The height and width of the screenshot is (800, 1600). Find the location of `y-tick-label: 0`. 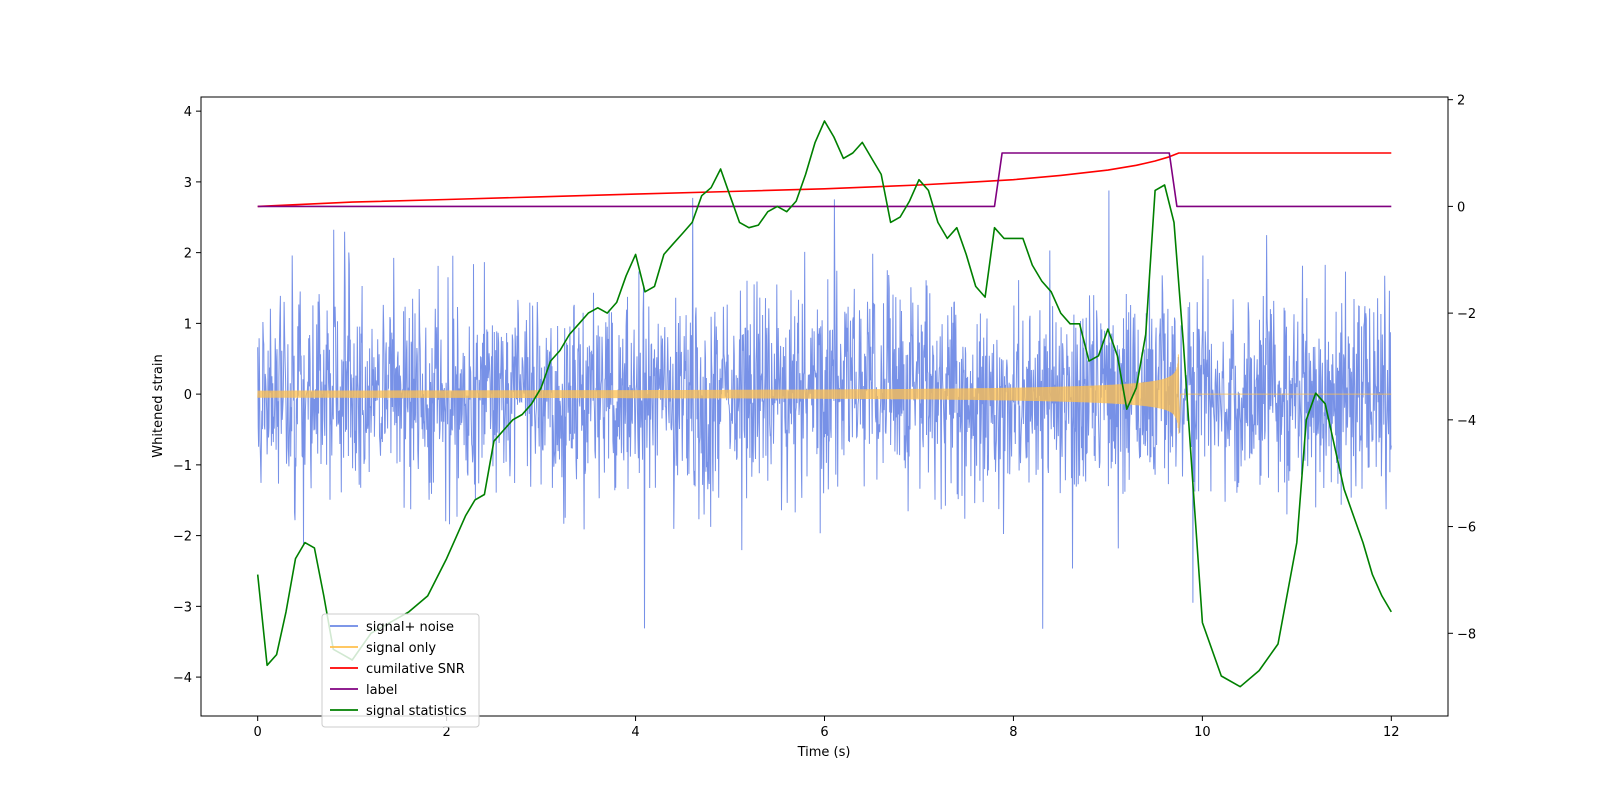

y-tick-label: 0 is located at coordinates (188, 395).